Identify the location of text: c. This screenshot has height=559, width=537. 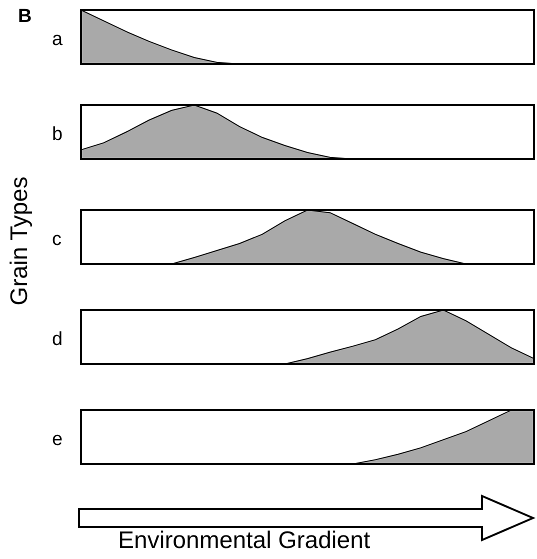
(57, 240).